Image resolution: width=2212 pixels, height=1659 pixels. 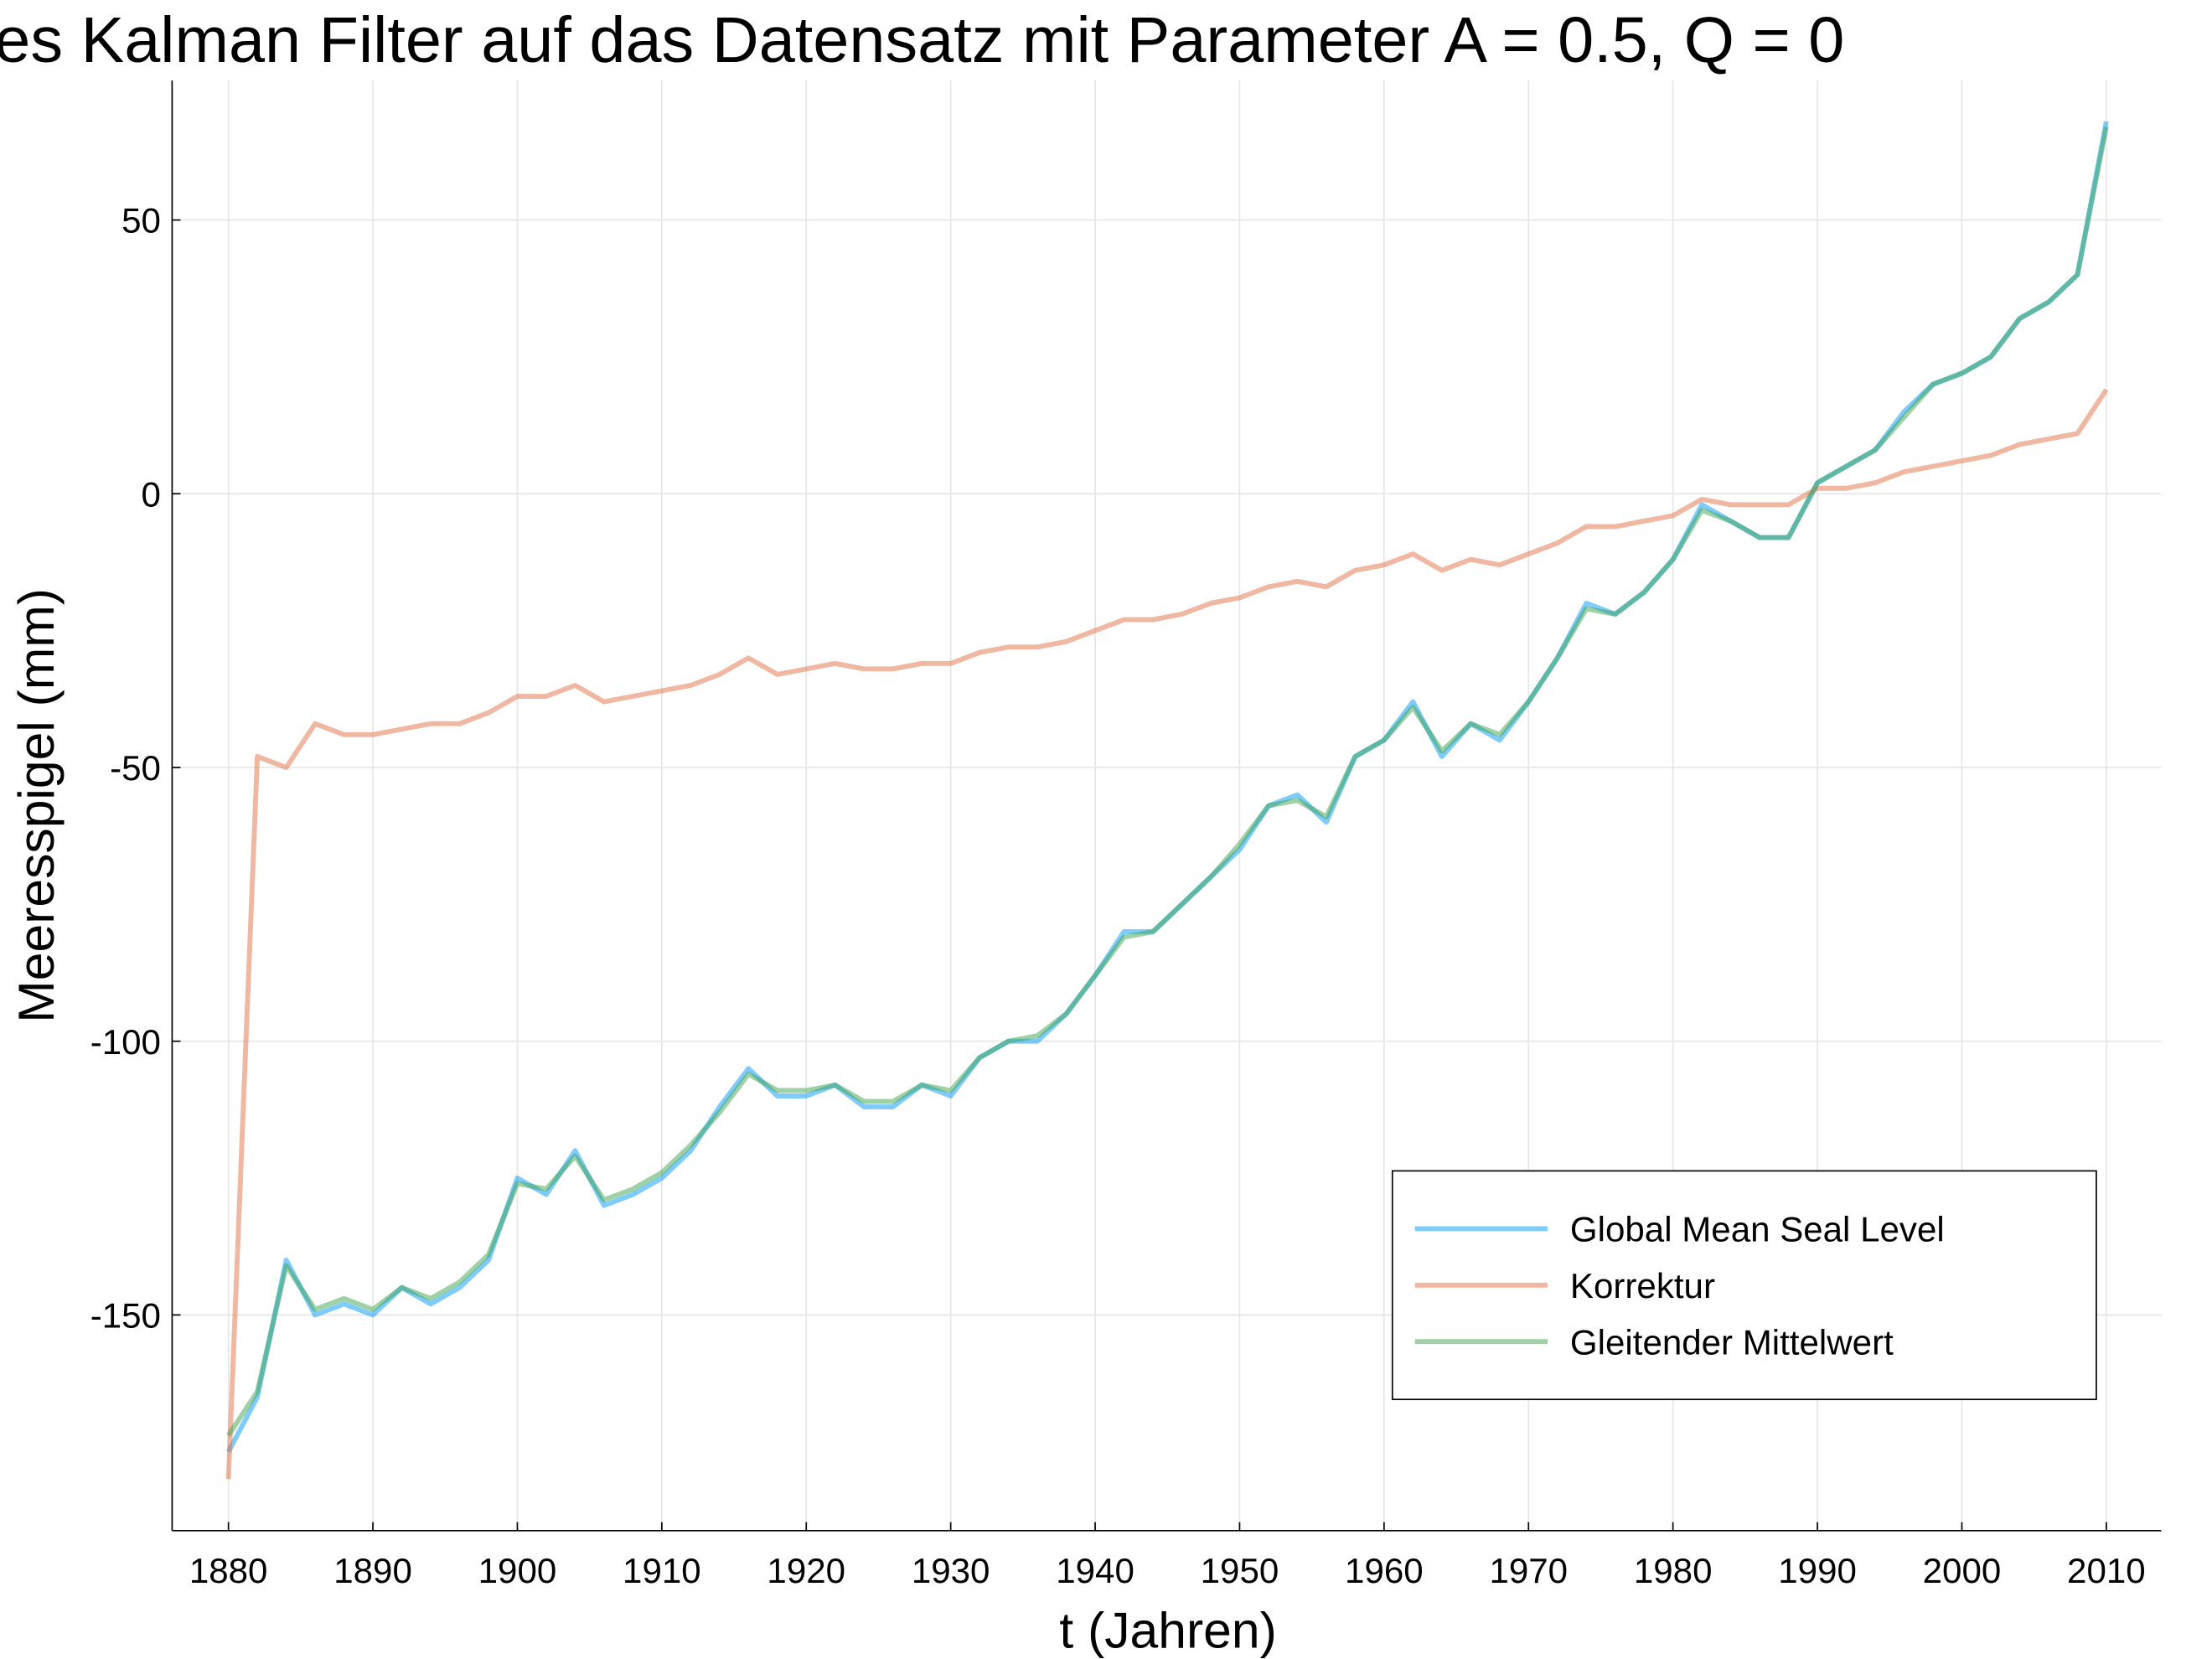 I want to click on x-axis-label: t (Jahren), so click(x=1167, y=1630).